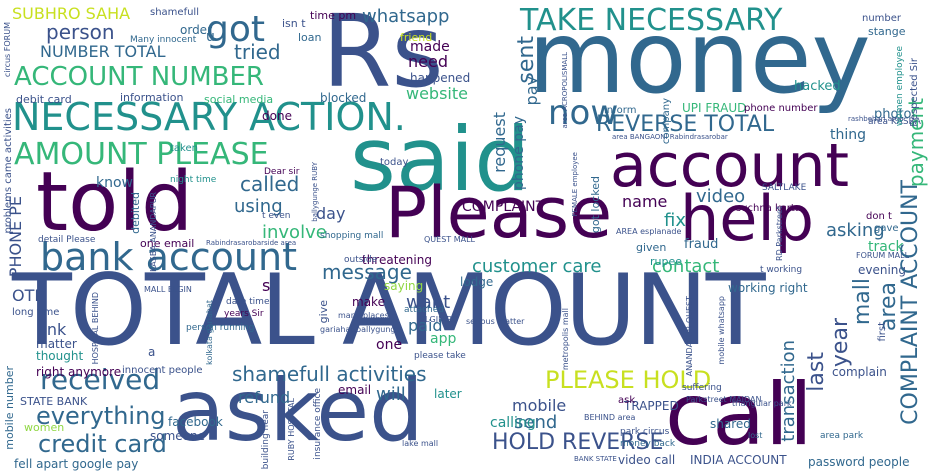  I want to click on word-evening: evening, so click(882, 270).